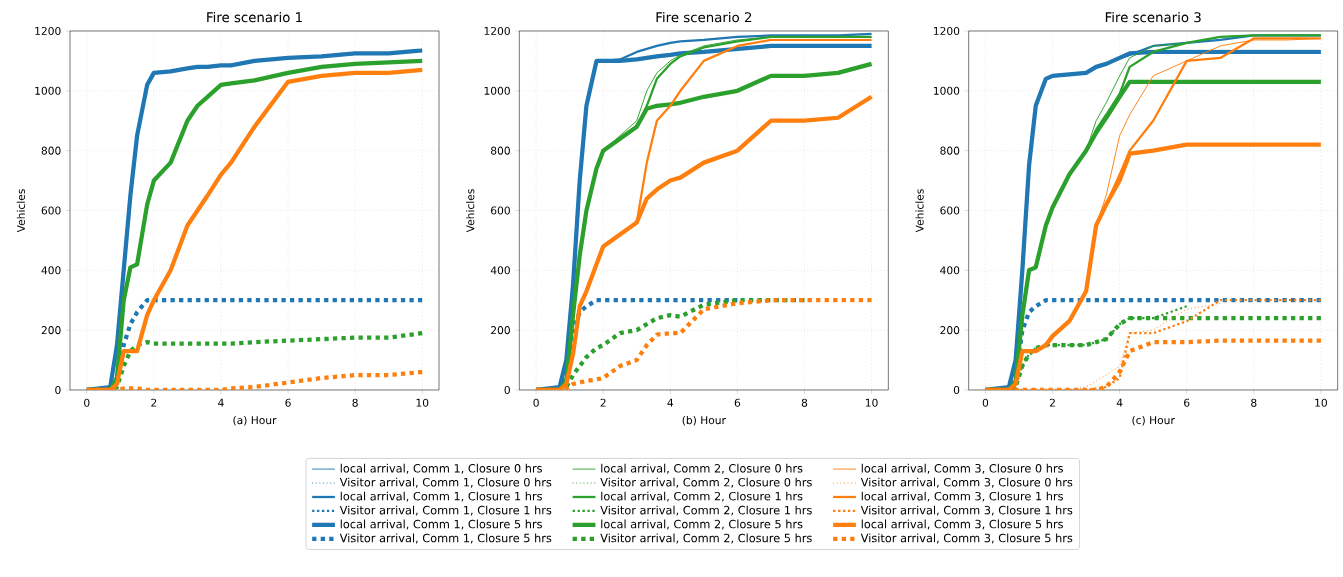  Describe the element at coordinates (706, 538) in the screenshot. I see `legend-label: Visitor arrival, Comm 2, Closure 5 hrs` at that location.